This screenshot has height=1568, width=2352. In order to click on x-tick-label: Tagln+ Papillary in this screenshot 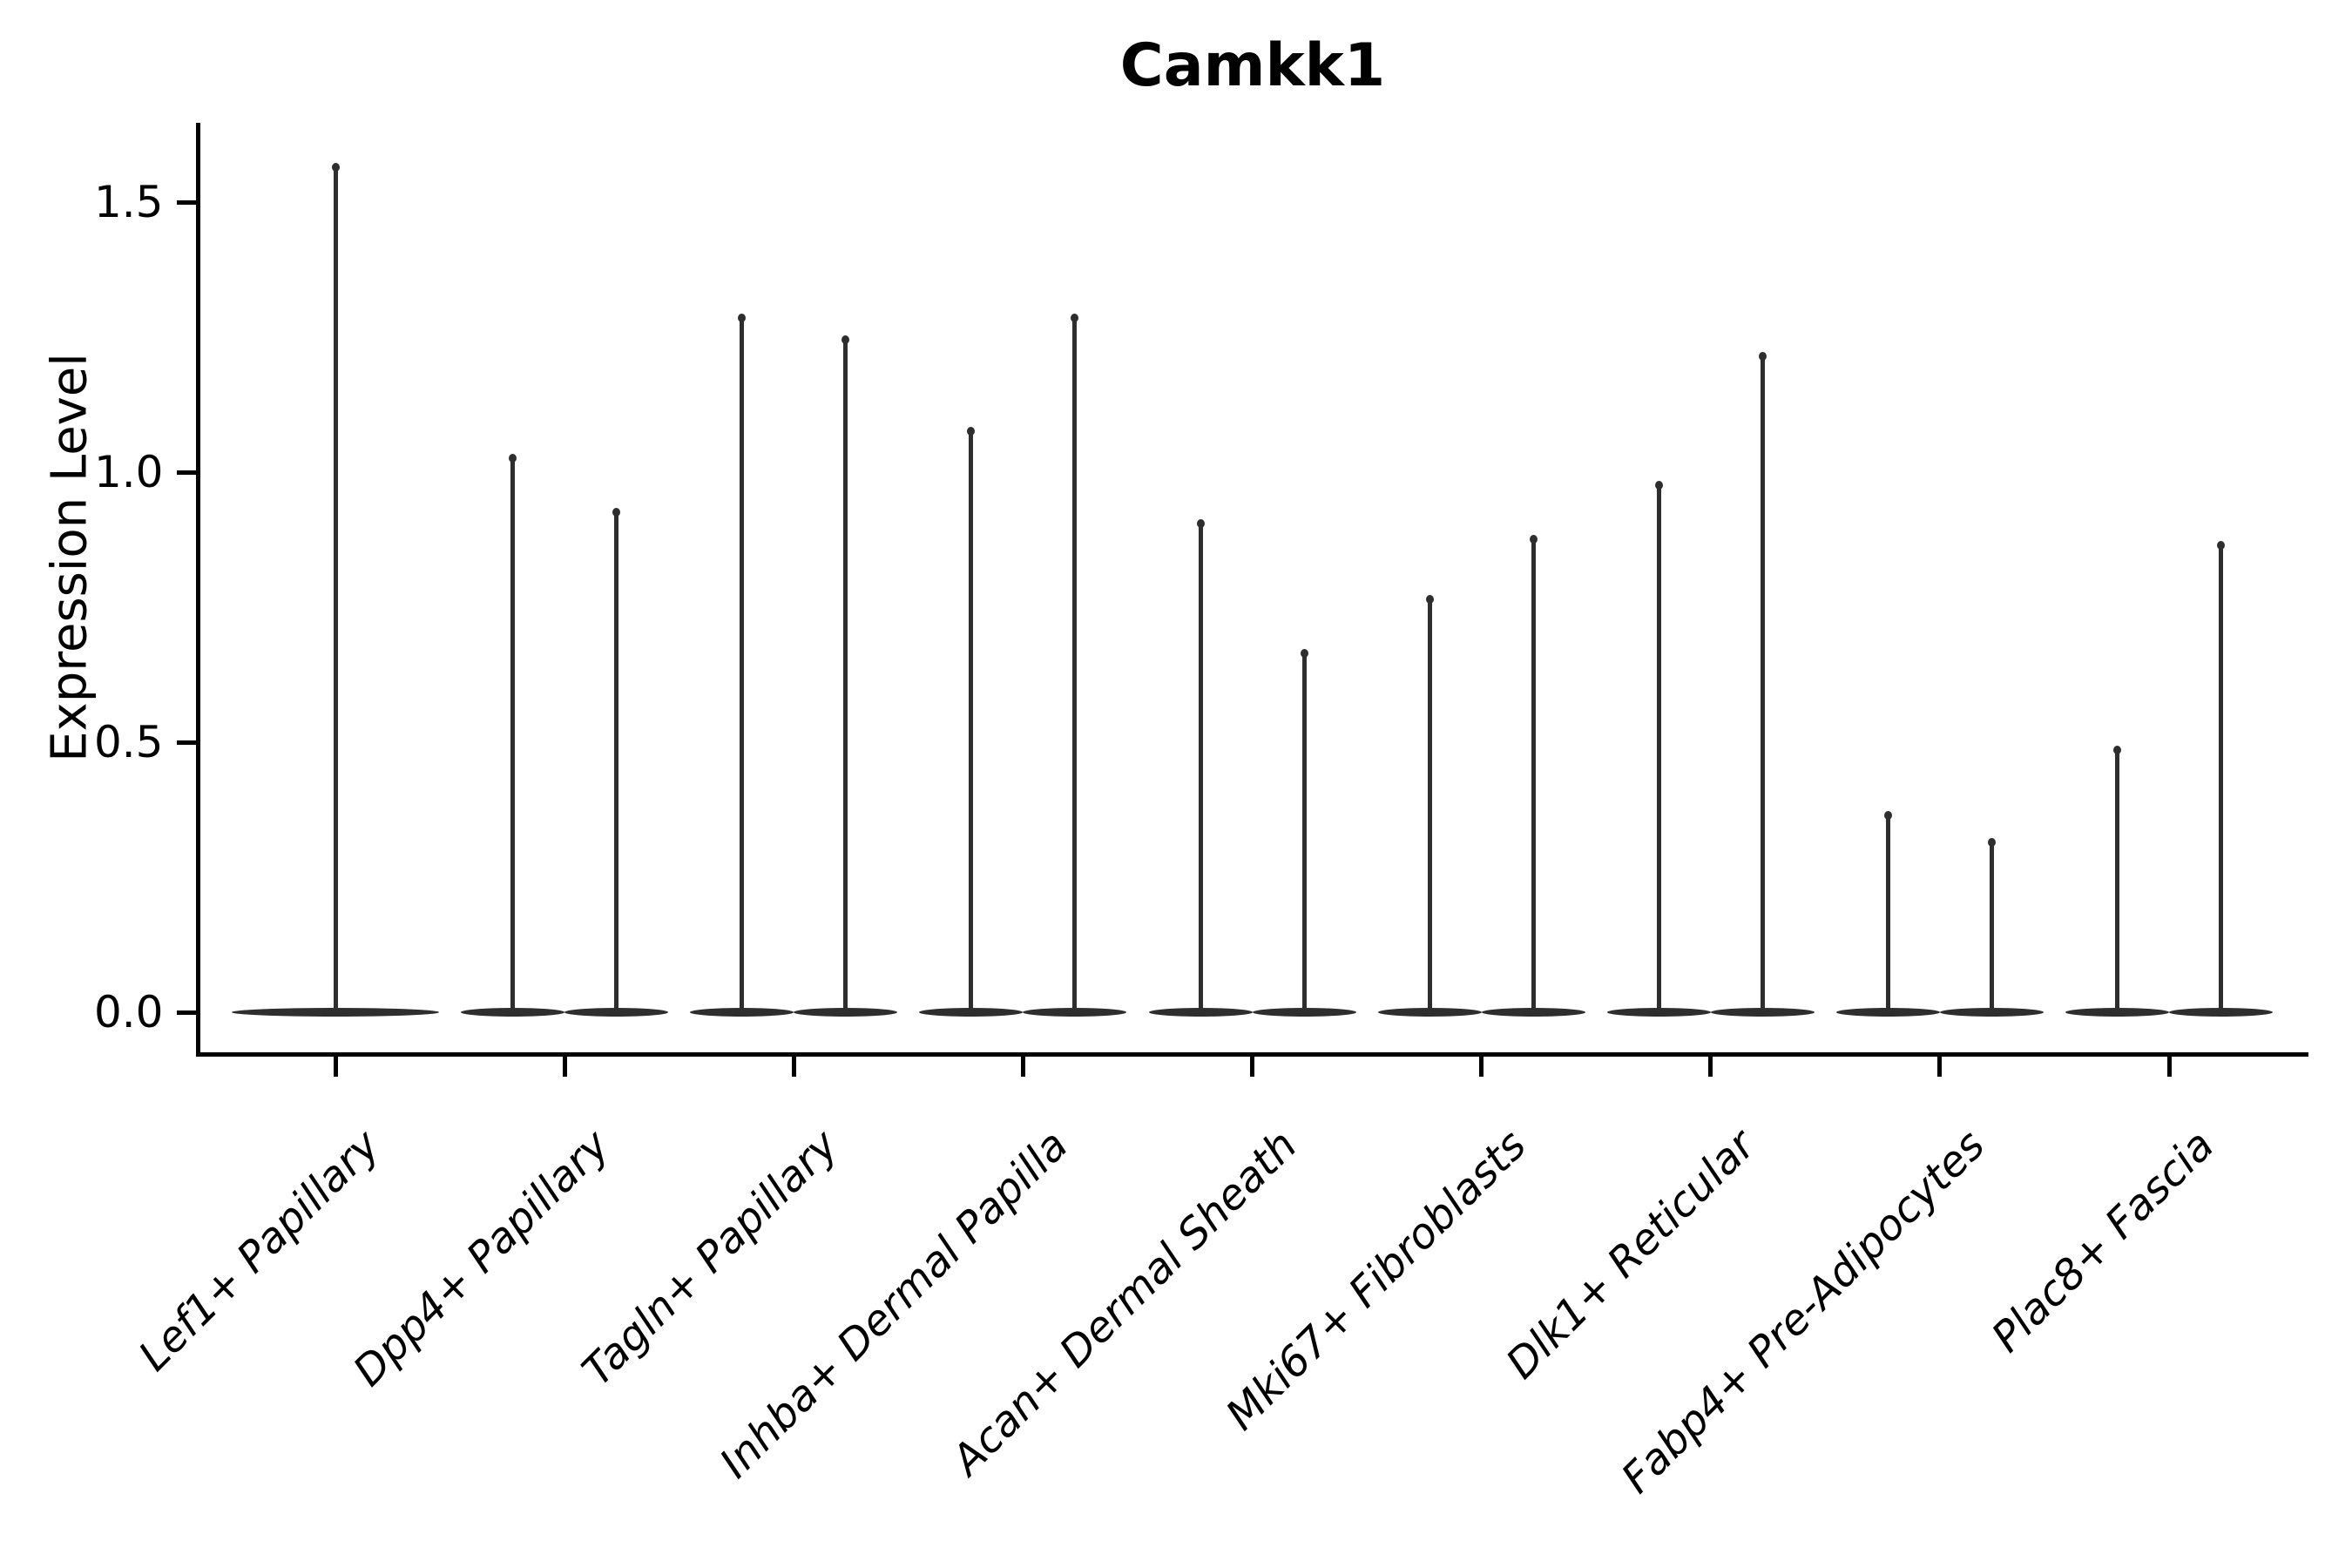, I will do `click(710, 1258)`.